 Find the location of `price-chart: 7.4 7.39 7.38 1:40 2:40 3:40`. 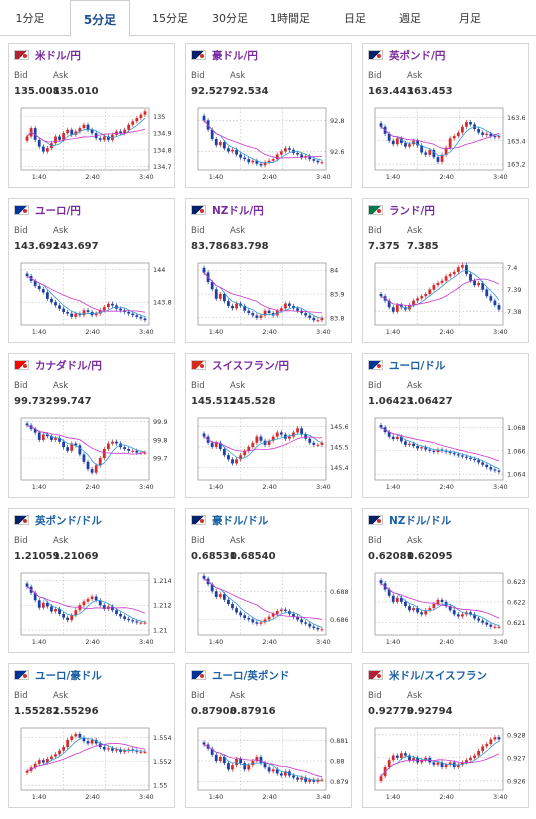

price-chart: 7.4 7.39 7.38 1:40 2:40 3:40 is located at coordinates (446, 298).